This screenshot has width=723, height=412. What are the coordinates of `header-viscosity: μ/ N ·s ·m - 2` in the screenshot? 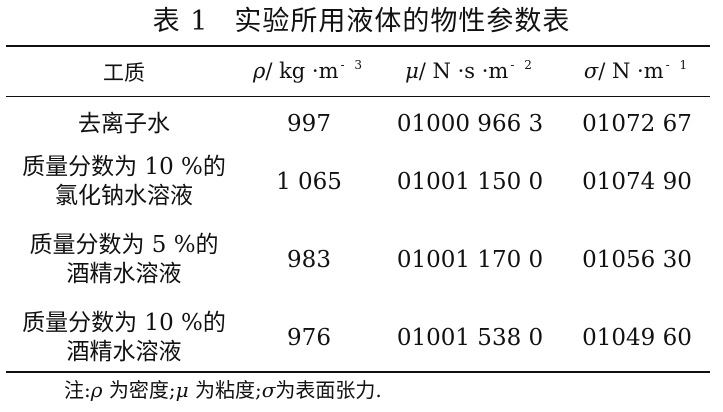 It's located at (470, 73).